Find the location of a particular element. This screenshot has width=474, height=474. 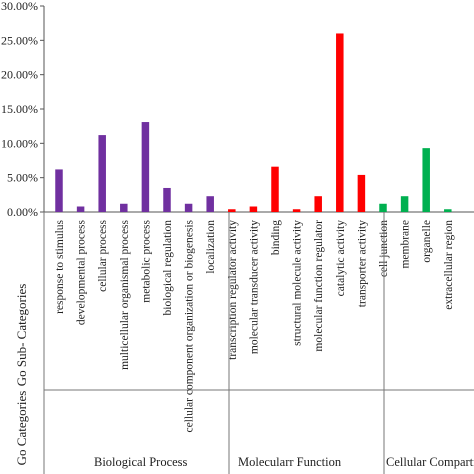

category-label: extracellular region is located at coordinates (449, 265).